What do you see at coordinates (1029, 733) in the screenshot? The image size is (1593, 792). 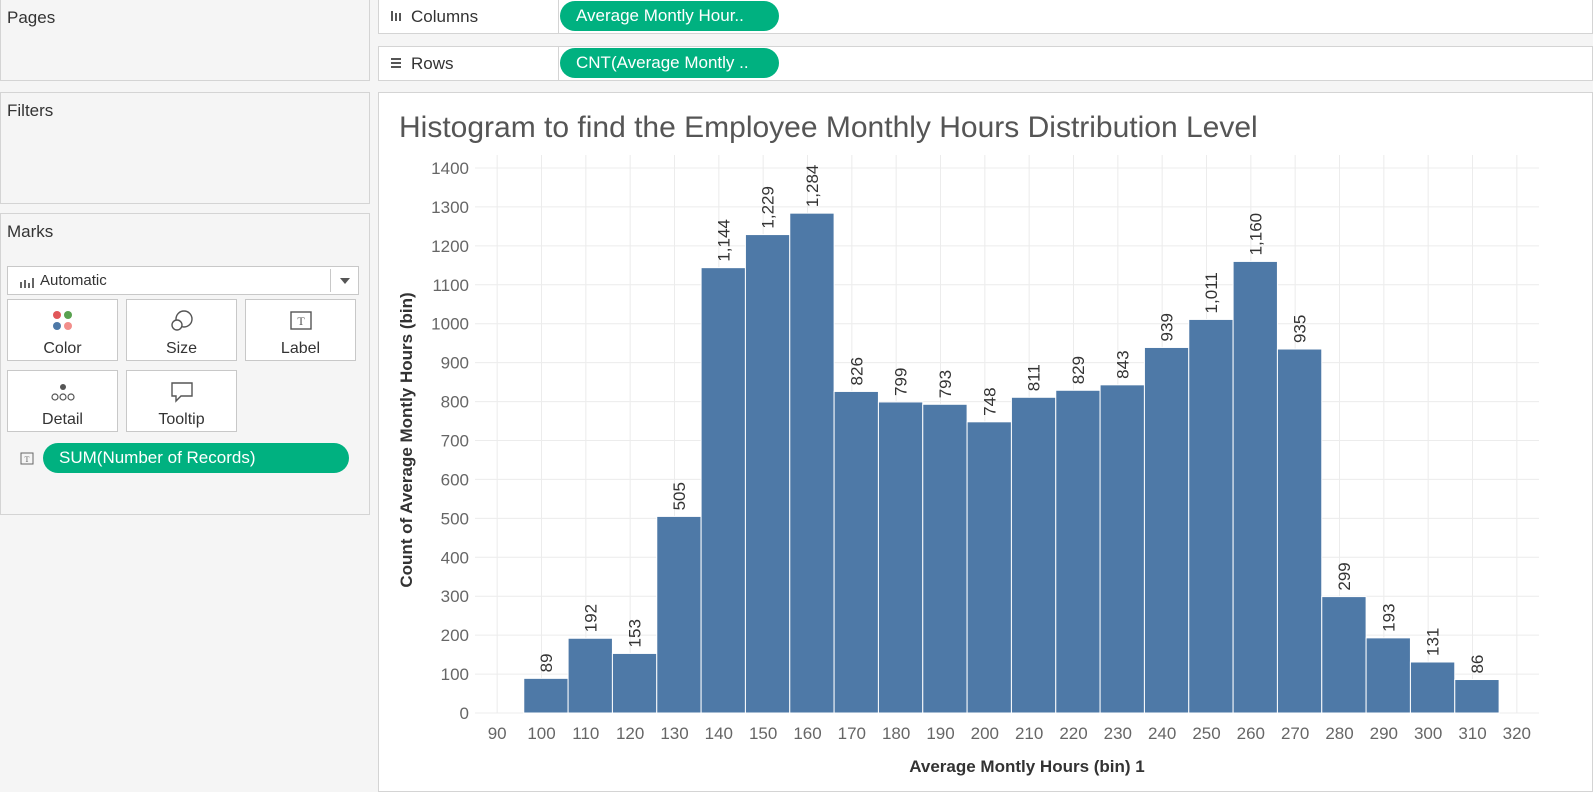 I see `x-tick-label: 210` at bounding box center [1029, 733].